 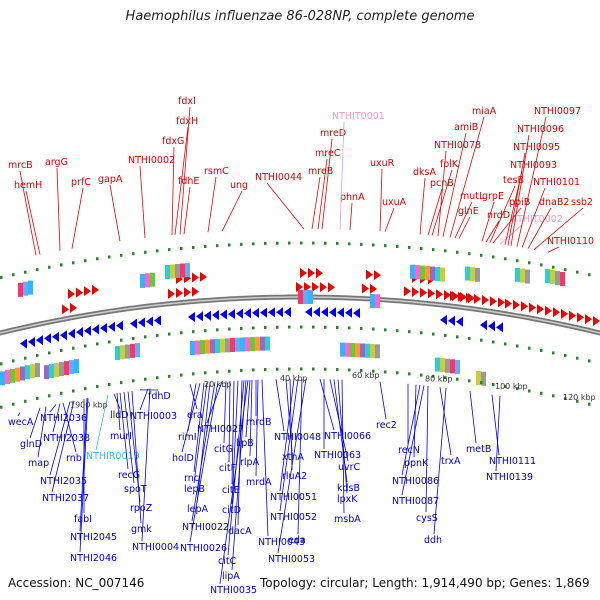 What do you see at coordinates (93, 558) in the screenshot?
I see `bottom-gene-label: NTHI2046` at bounding box center [93, 558].